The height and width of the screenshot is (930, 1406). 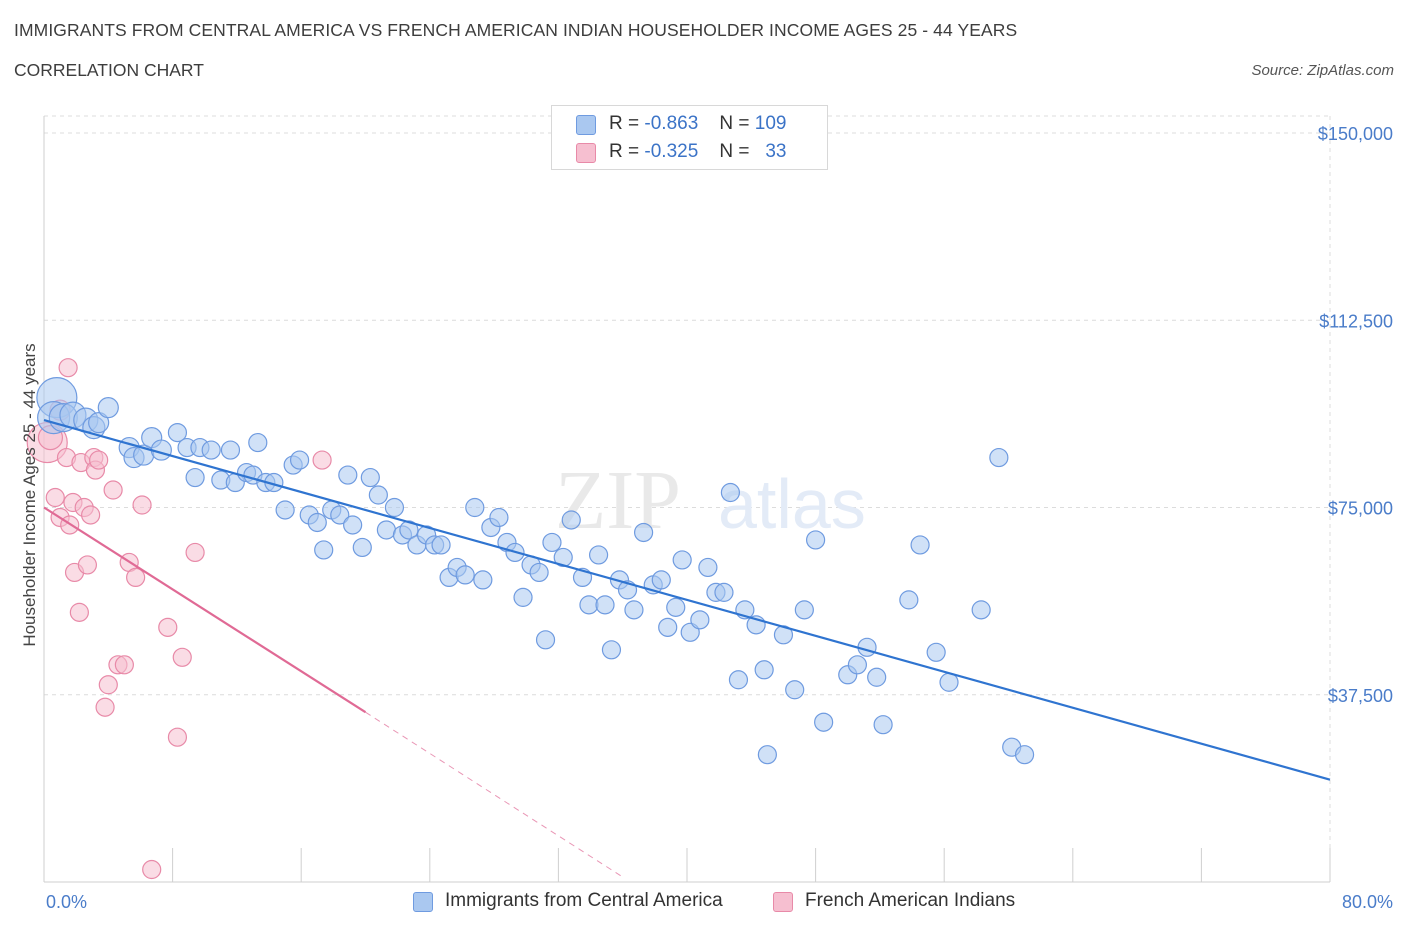 I want to click on legend-swatch-pink, so click(x=586, y=153).